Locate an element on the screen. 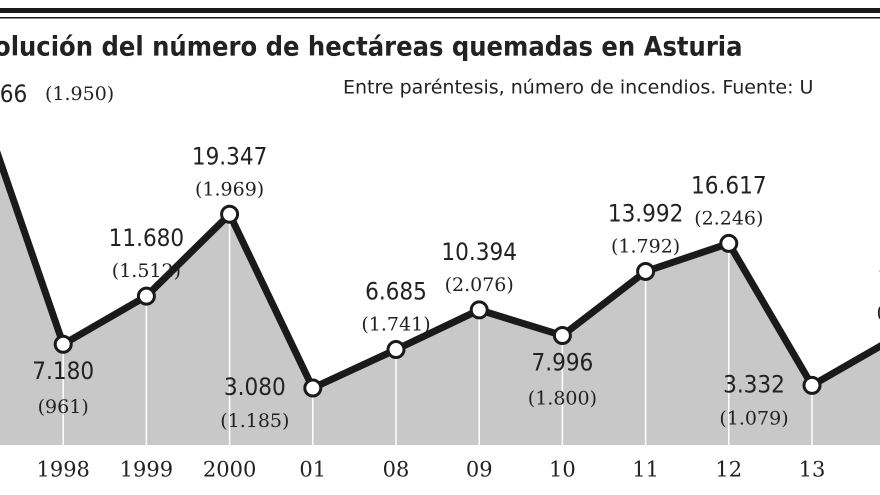 The height and width of the screenshot is (495, 880). x-tick-label: 10 is located at coordinates (562, 470).